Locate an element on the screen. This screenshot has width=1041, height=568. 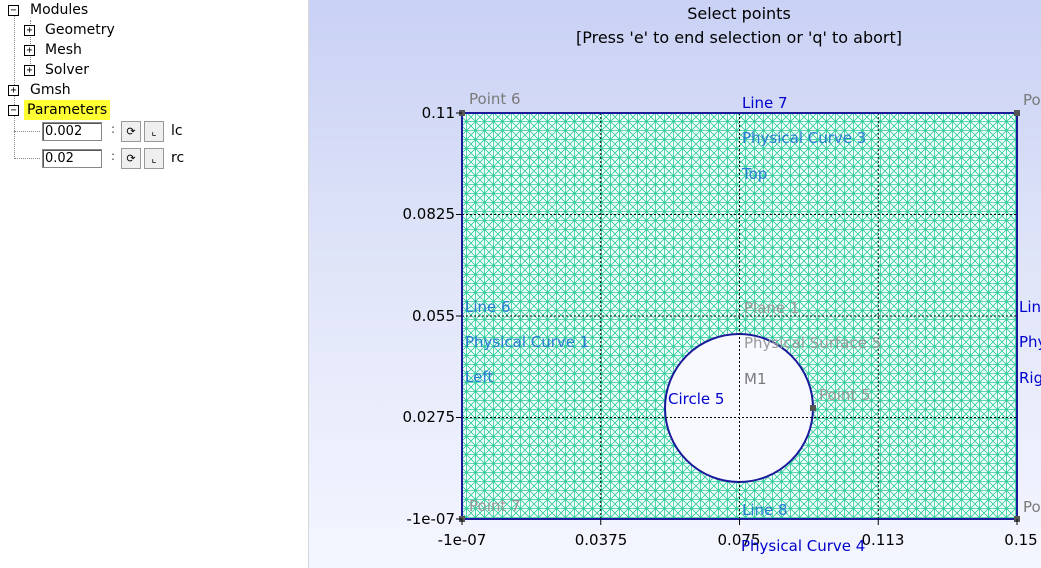
point-5-marker is located at coordinates (813, 408).